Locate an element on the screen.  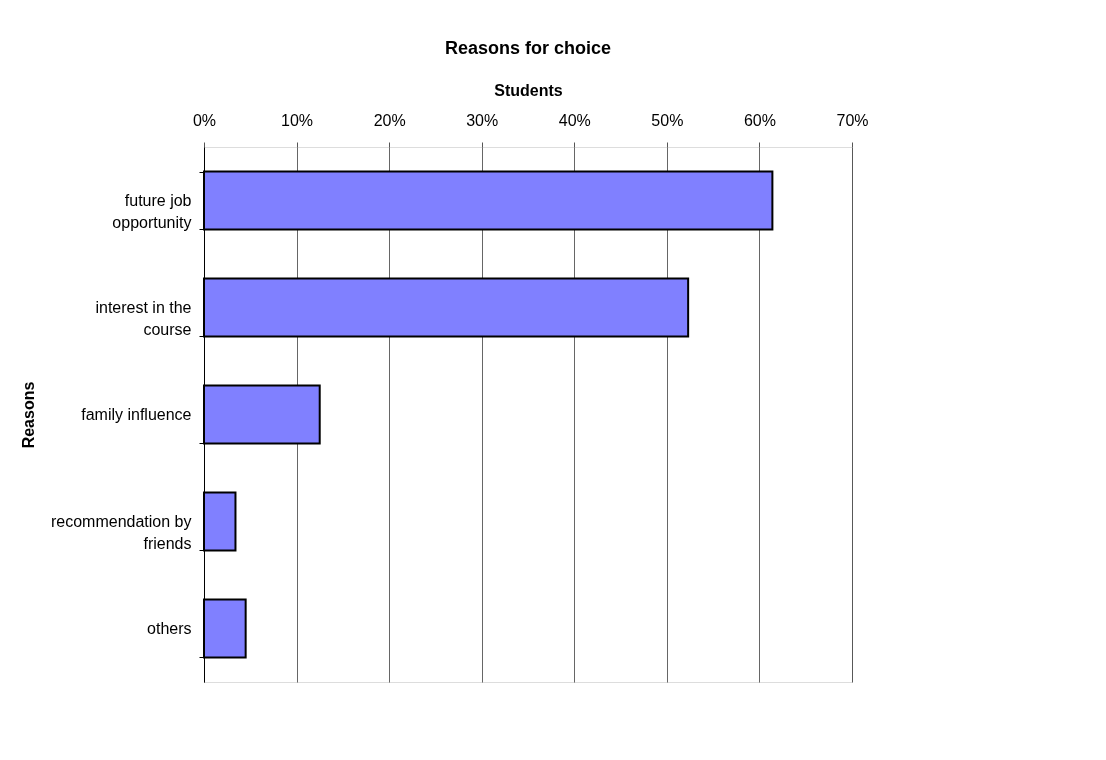
y-tick-label: family influence is located at coordinates (136, 414).